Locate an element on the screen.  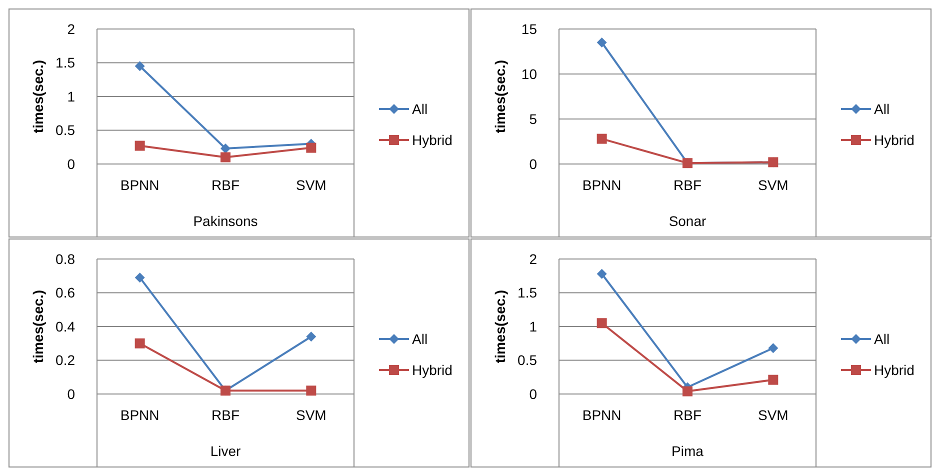
y-tick-label: 0.6 is located at coordinates (66, 292).